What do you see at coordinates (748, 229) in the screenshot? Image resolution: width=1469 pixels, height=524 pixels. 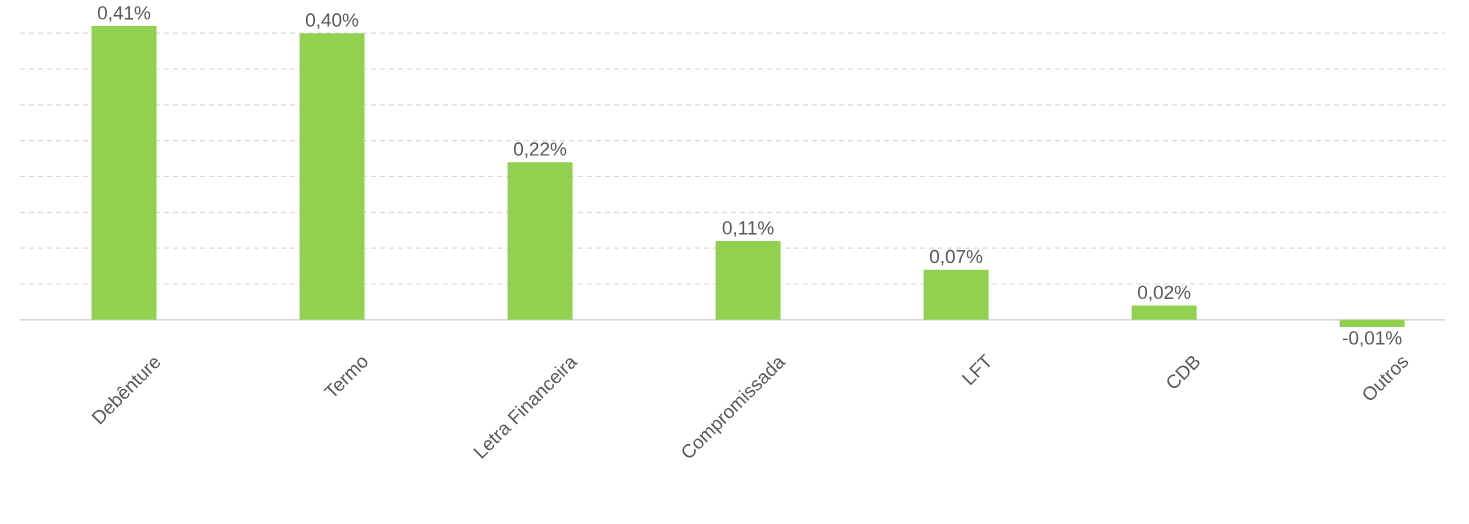 I see `data-label: 0,11%` at bounding box center [748, 229].